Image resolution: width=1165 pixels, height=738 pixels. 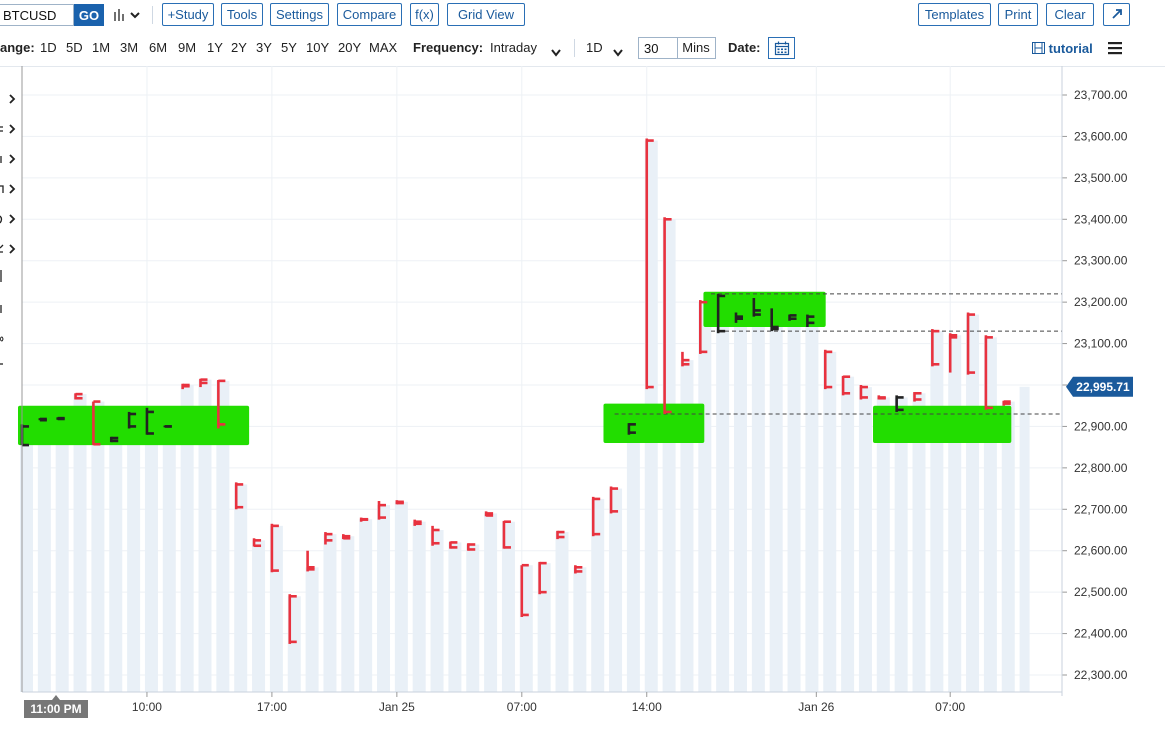 What do you see at coordinates (17, 47) in the screenshot?
I see `range-label: ange:` at bounding box center [17, 47].